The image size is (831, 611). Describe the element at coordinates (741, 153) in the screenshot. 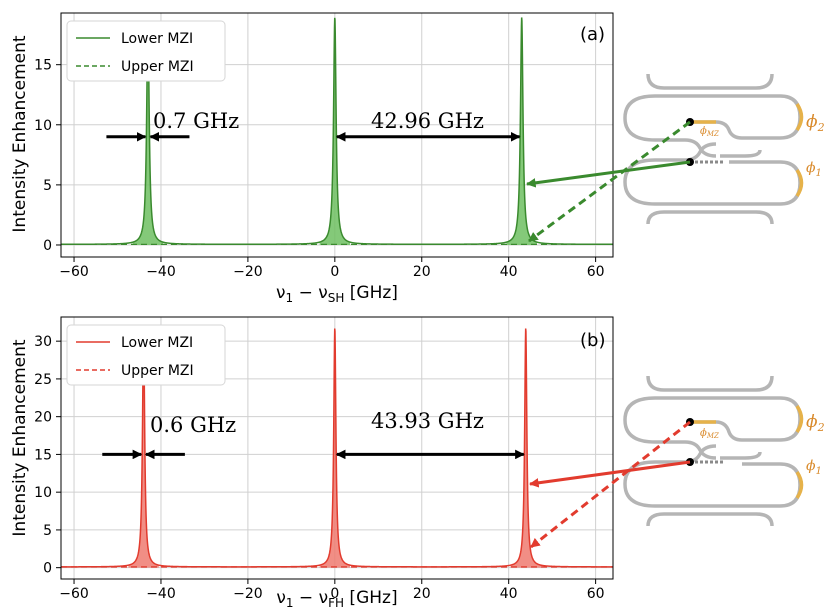

I see `schematic-a-mz-arm-low` at that location.